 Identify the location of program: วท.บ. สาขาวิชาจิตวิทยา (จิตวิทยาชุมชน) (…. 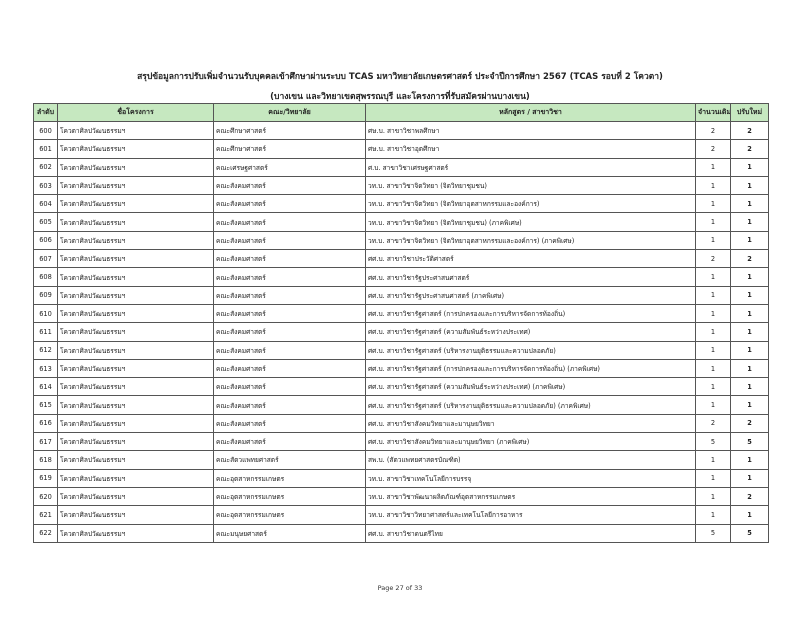
(530, 222).